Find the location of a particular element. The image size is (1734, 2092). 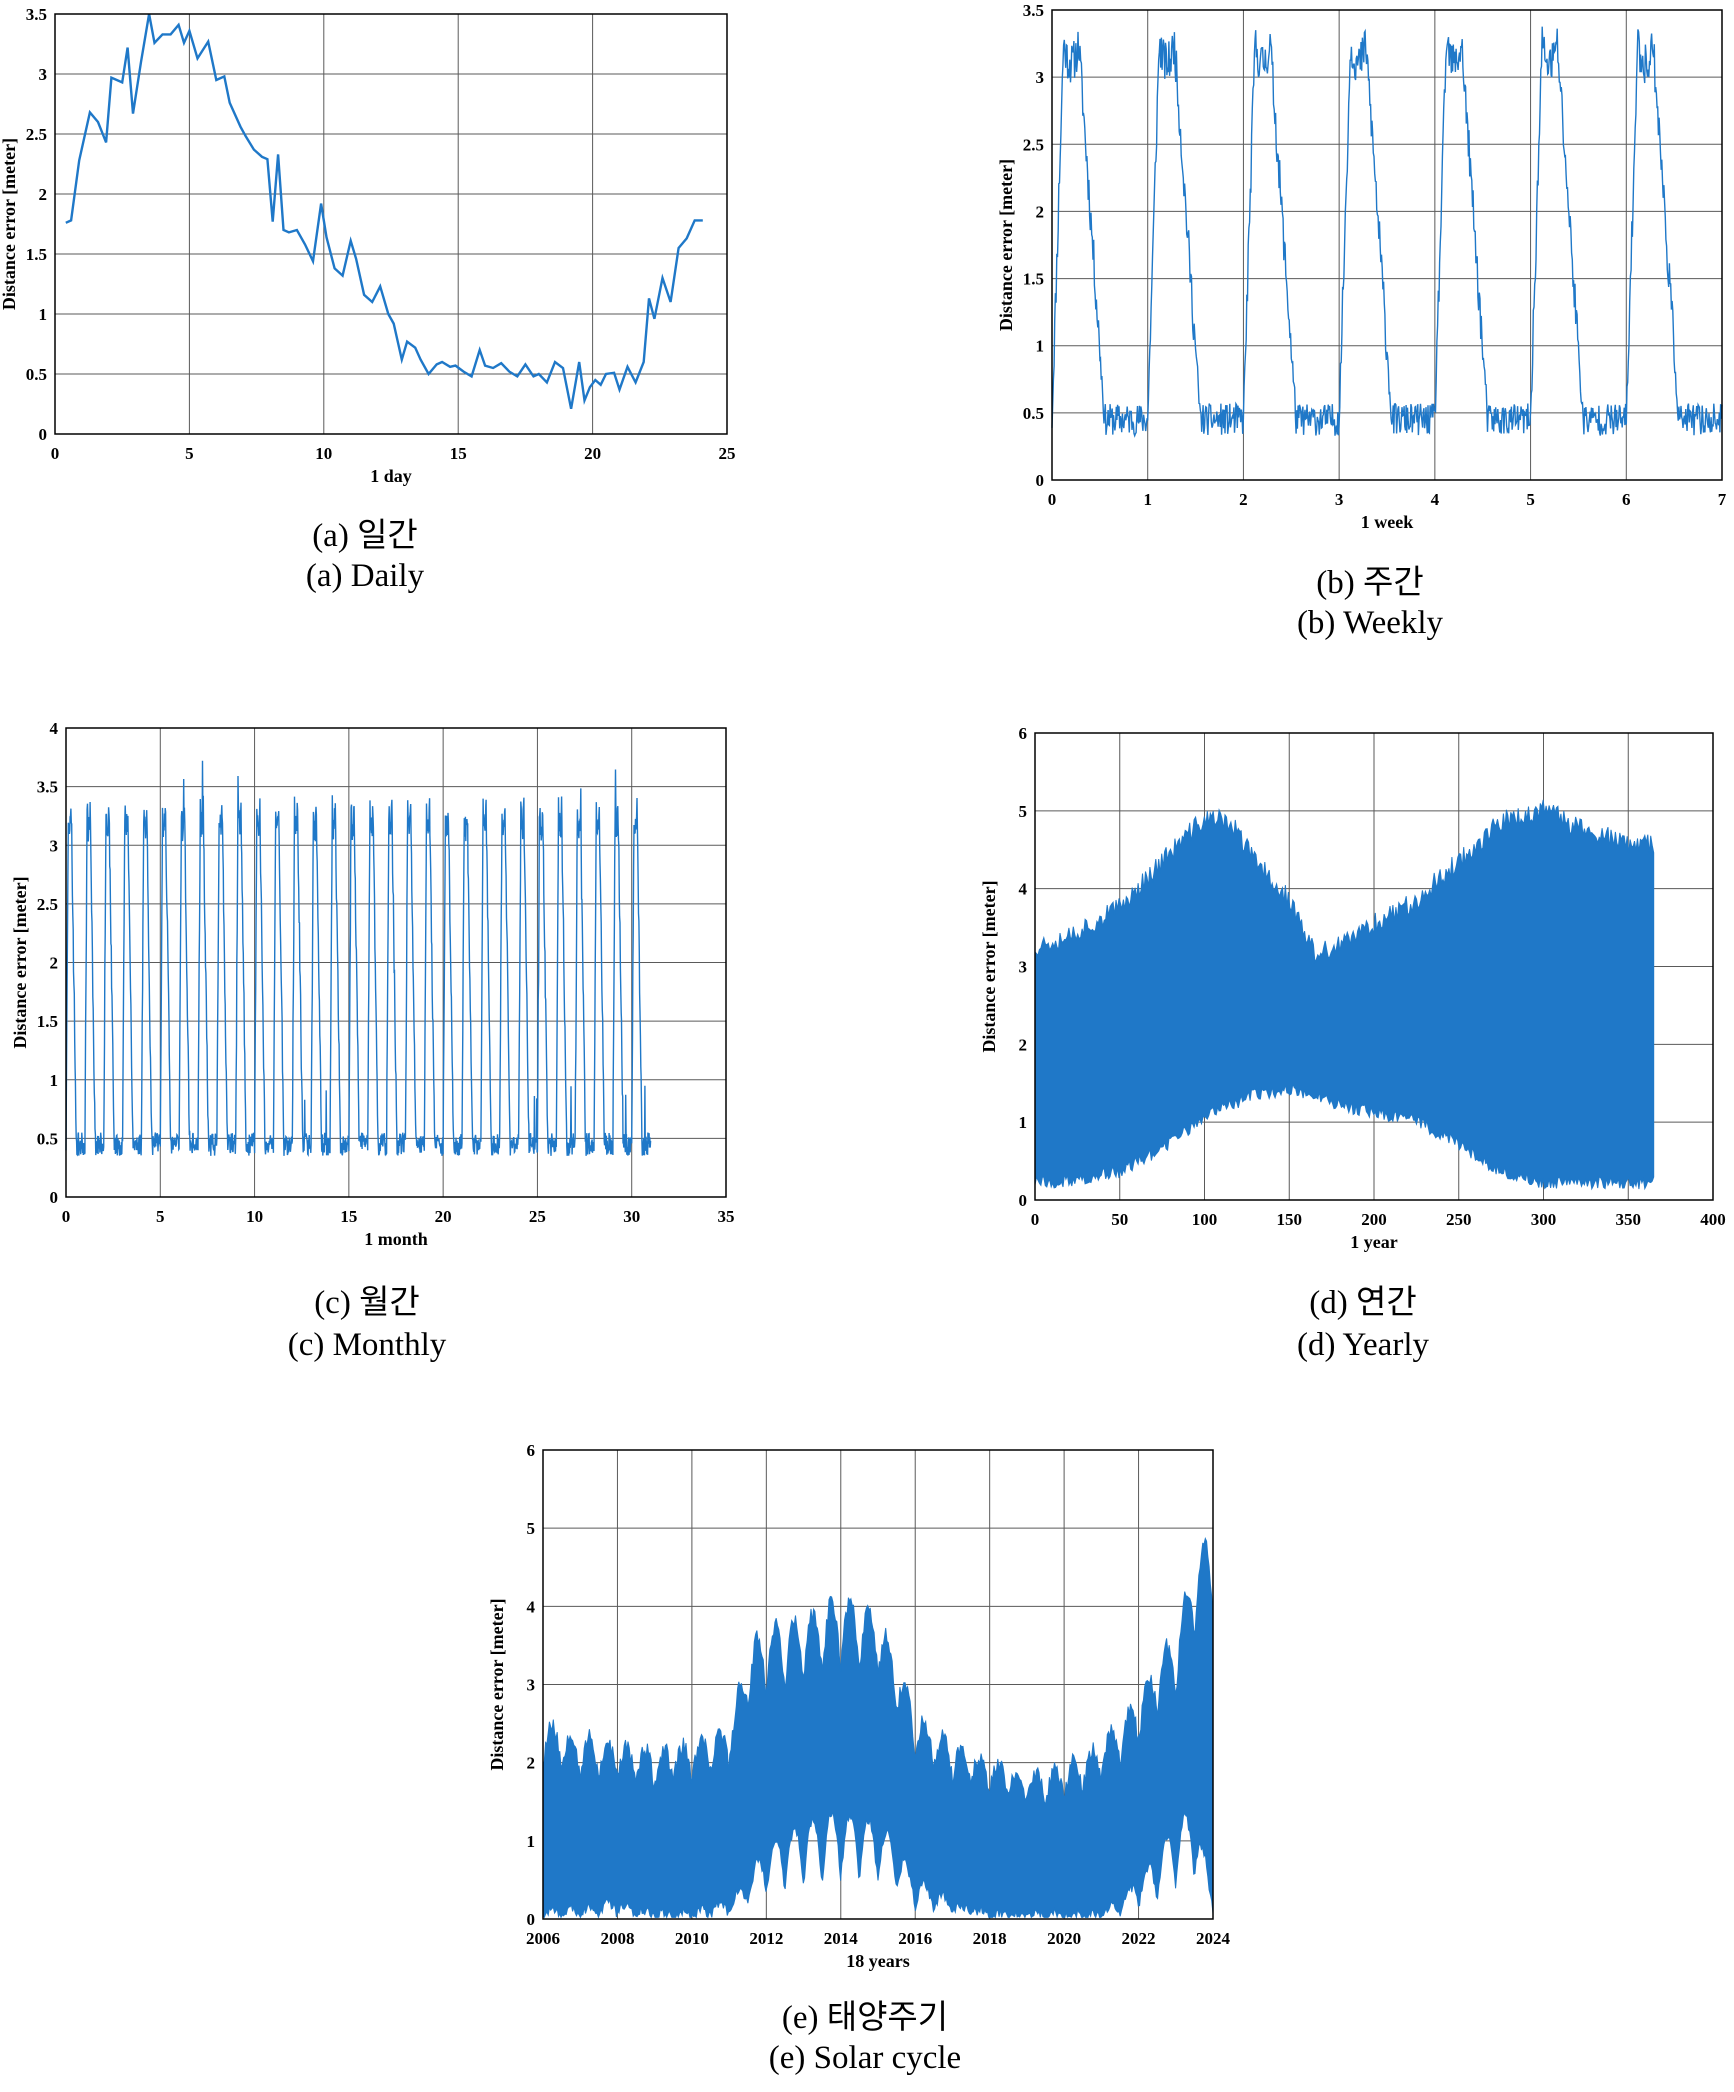

x-tick-label: 2012 is located at coordinates (766, 1938).